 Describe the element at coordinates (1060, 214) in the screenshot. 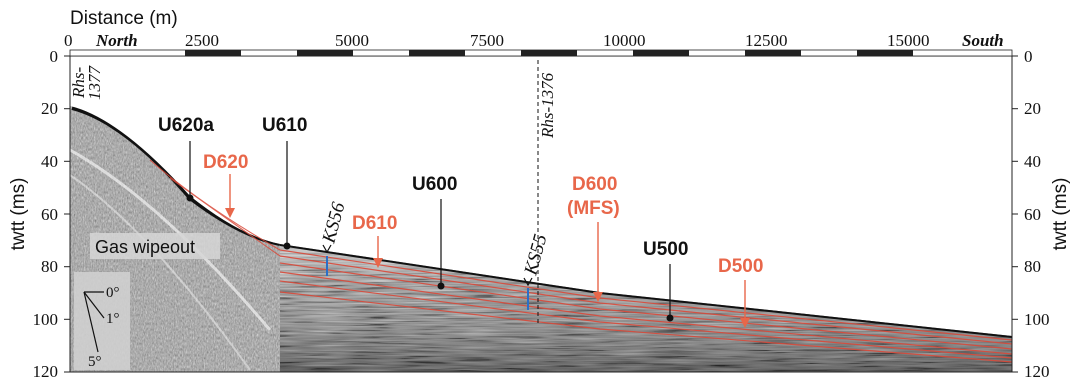

I see `right-axis-title: twtt (ms)` at that location.